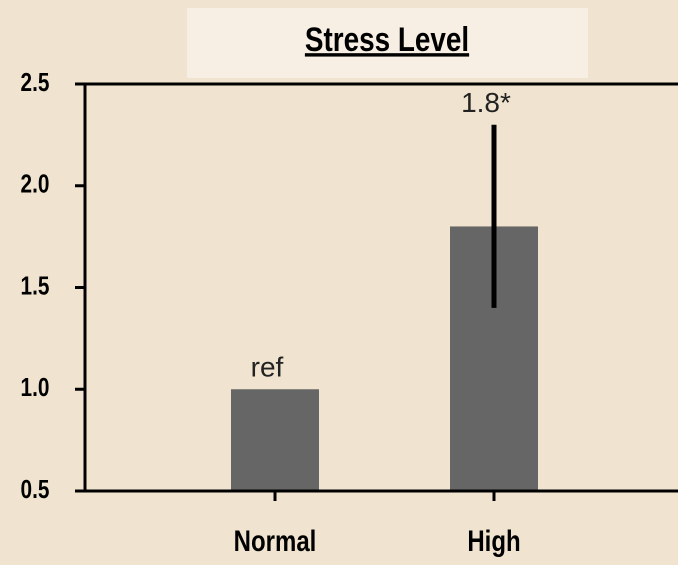 This screenshot has height=565, width=678. I want to click on bar, so click(275, 440).